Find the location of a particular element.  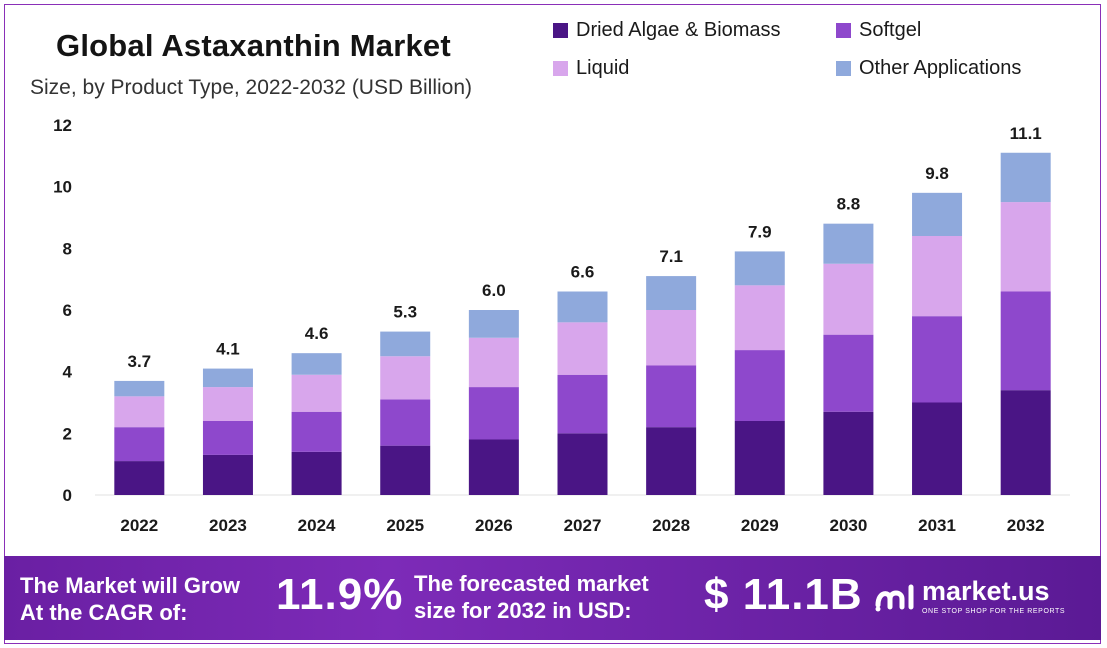

x-tick-label: 2022 is located at coordinates (139, 525).